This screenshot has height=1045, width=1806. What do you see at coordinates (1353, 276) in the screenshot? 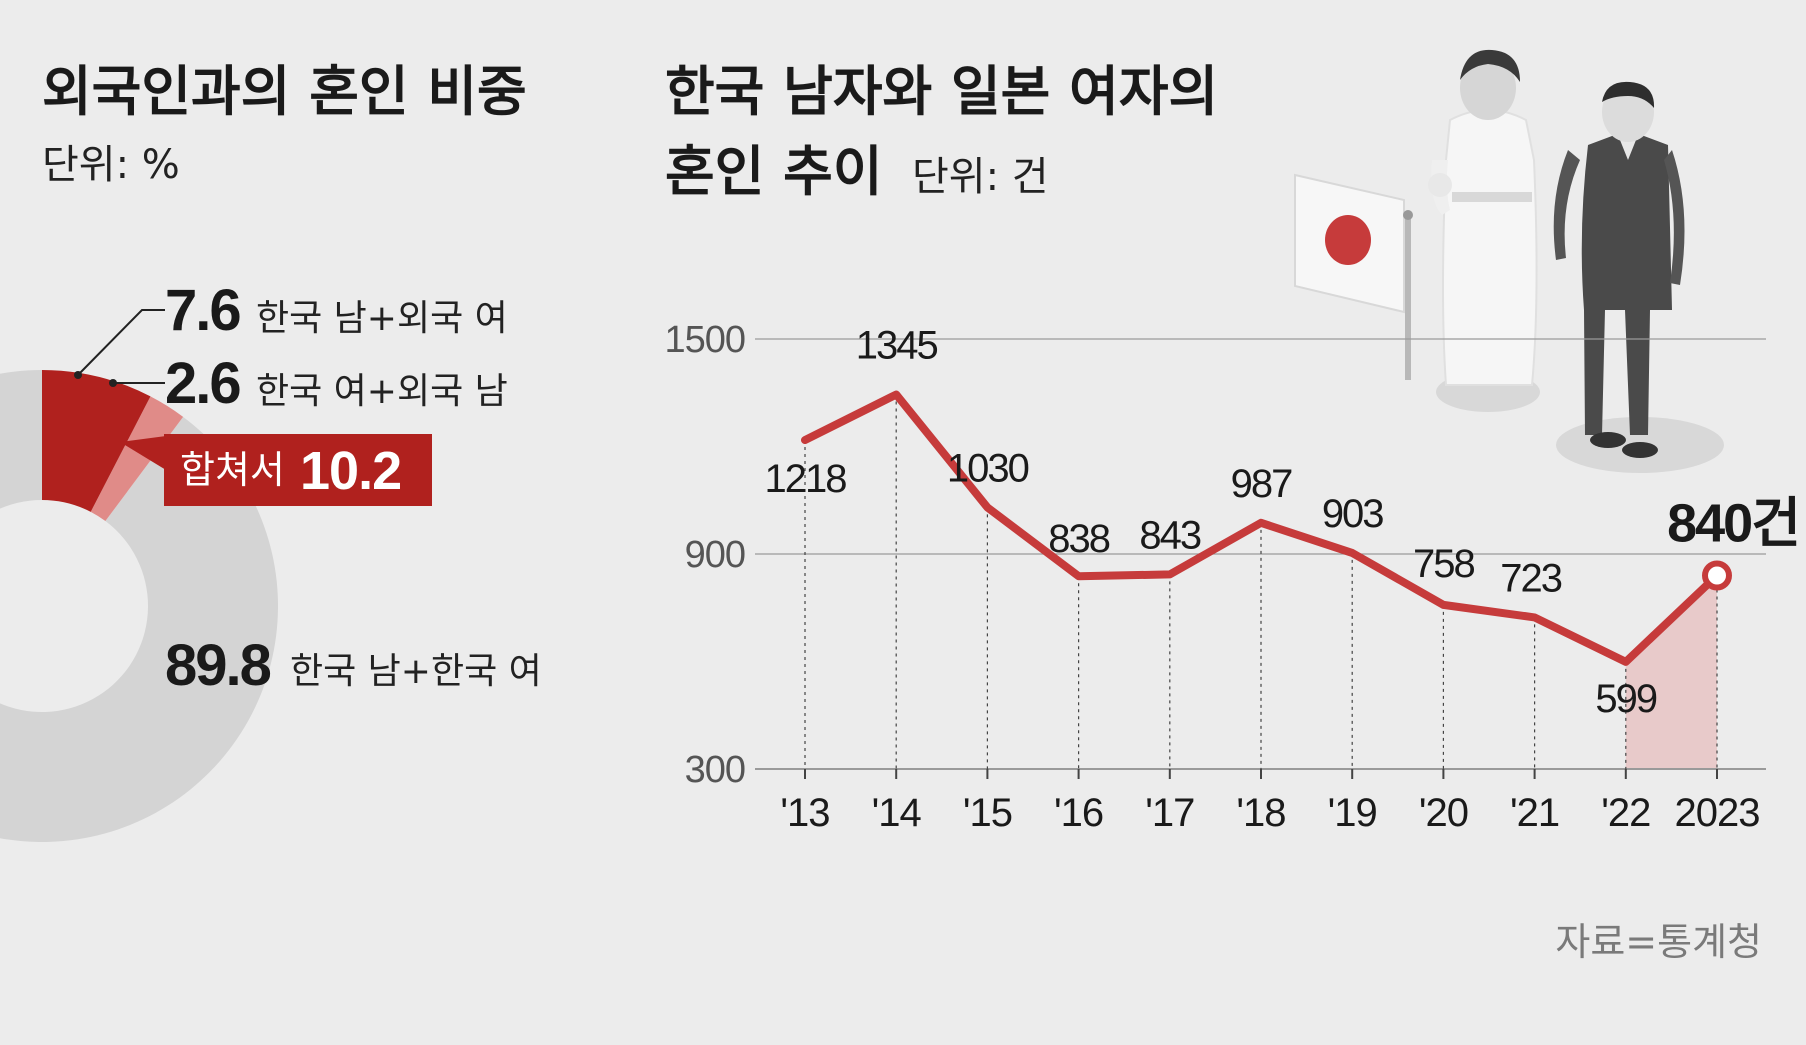
I see `japan-flag-icon` at bounding box center [1353, 276].